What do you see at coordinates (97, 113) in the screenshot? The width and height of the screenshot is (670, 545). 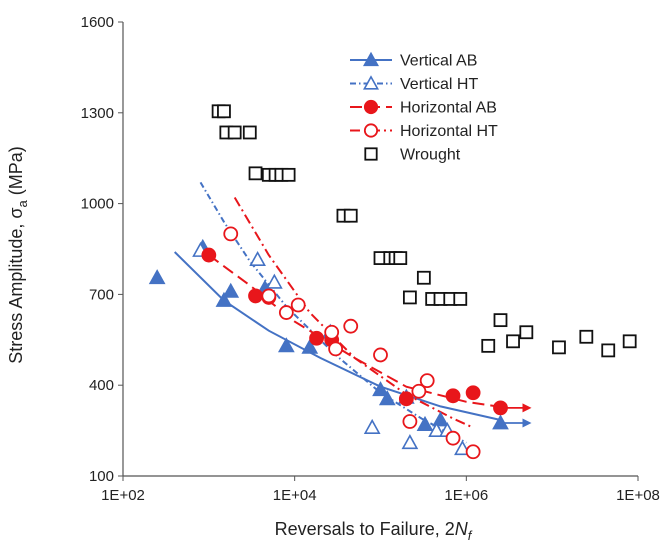 I see `y-tick-label: 1300` at bounding box center [97, 113].